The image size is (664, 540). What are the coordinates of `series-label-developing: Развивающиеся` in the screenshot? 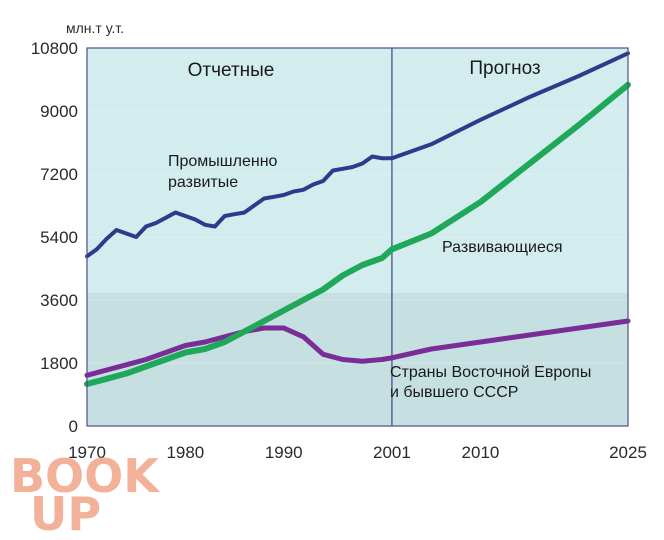 It's located at (502, 247).